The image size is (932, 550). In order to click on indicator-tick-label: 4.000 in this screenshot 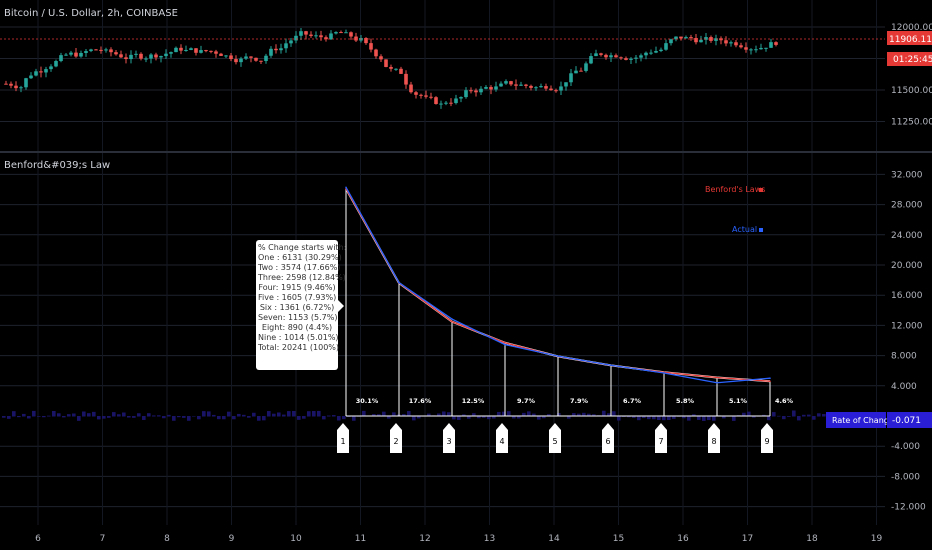, I will do `click(904, 387)`.